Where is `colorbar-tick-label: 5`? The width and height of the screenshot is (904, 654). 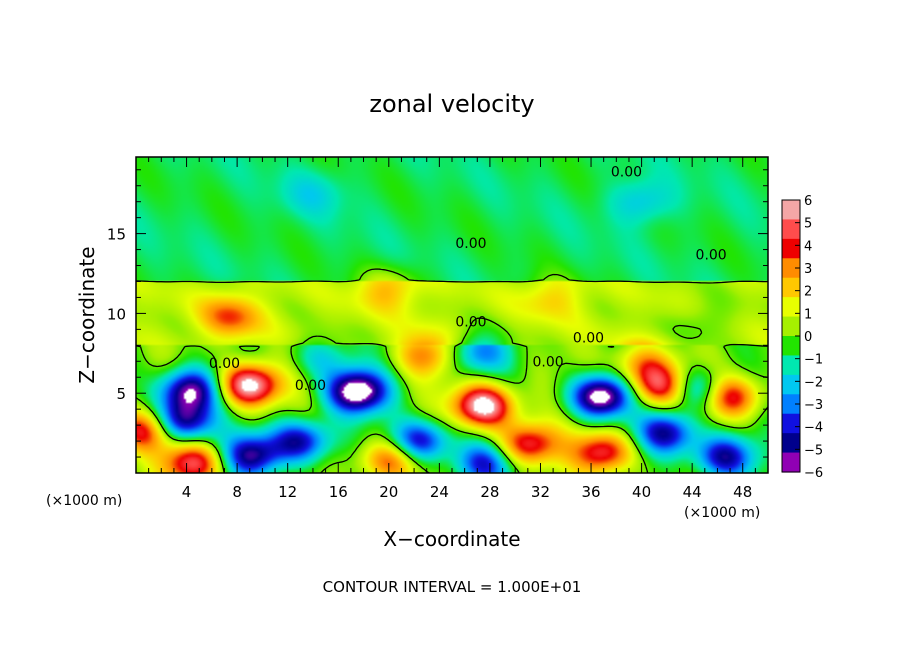
colorbar-tick-label: 5 is located at coordinates (808, 224).